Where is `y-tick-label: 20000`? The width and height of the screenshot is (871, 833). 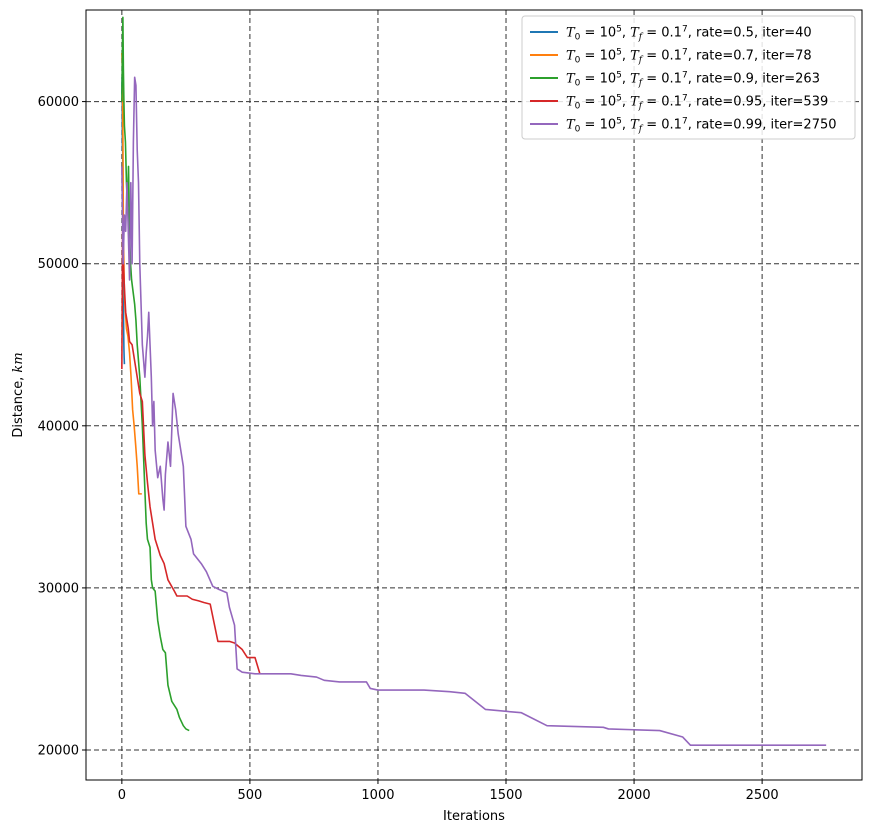 y-tick-label: 20000 is located at coordinates (58, 751).